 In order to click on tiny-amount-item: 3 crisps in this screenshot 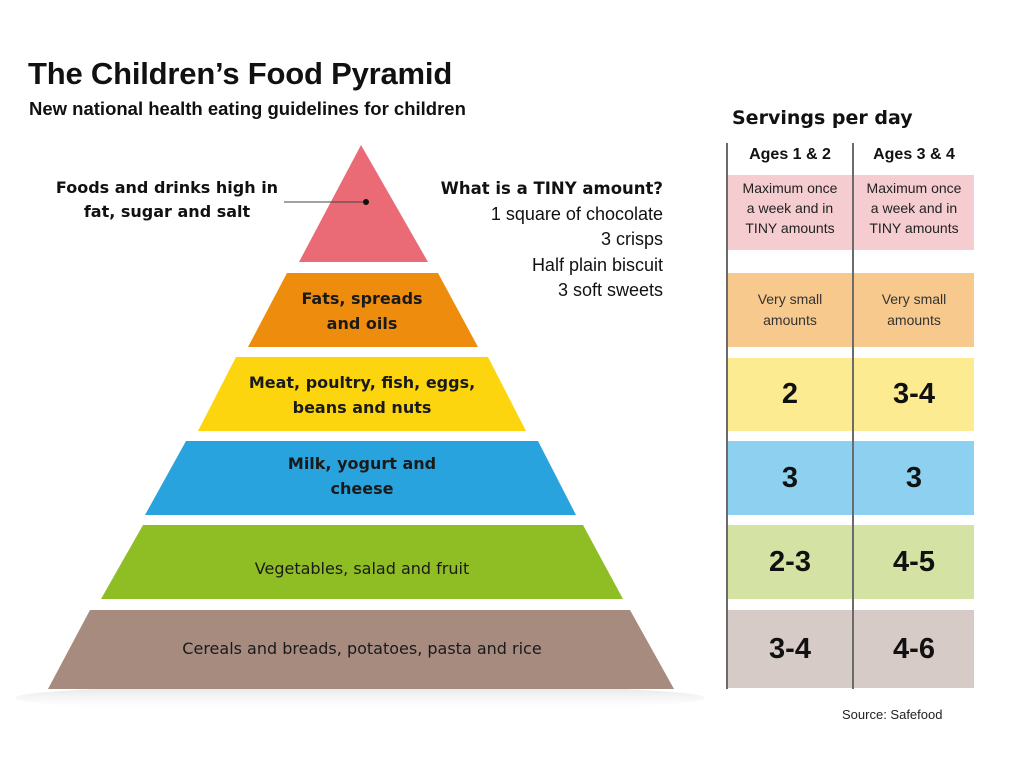, I will do `click(631, 239)`.